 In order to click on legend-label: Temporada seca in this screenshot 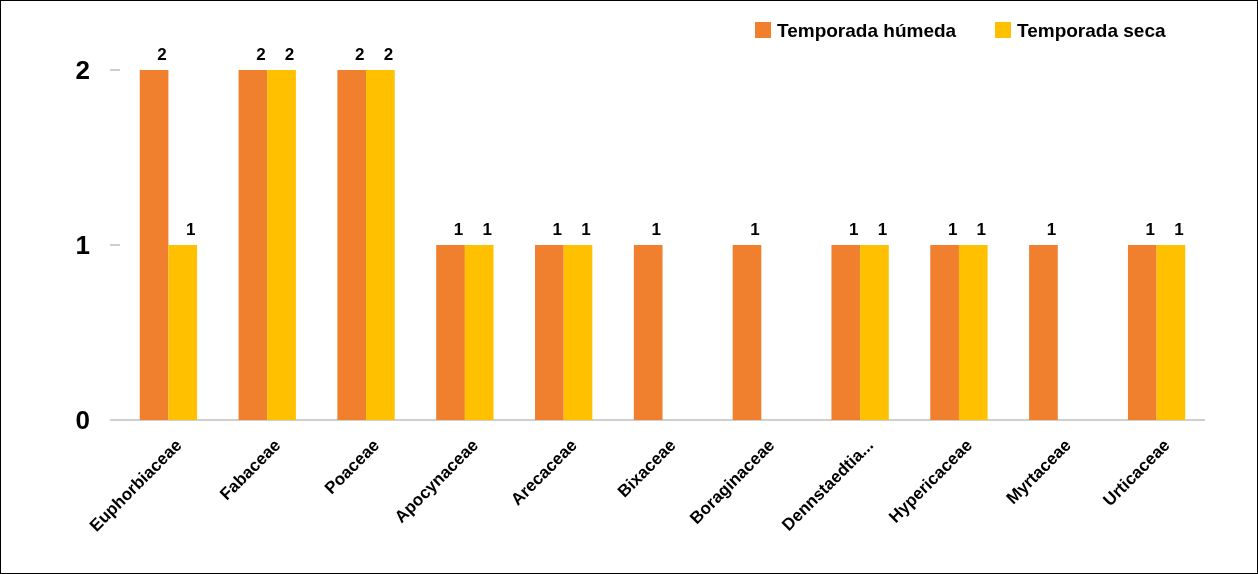, I will do `click(1091, 30)`.